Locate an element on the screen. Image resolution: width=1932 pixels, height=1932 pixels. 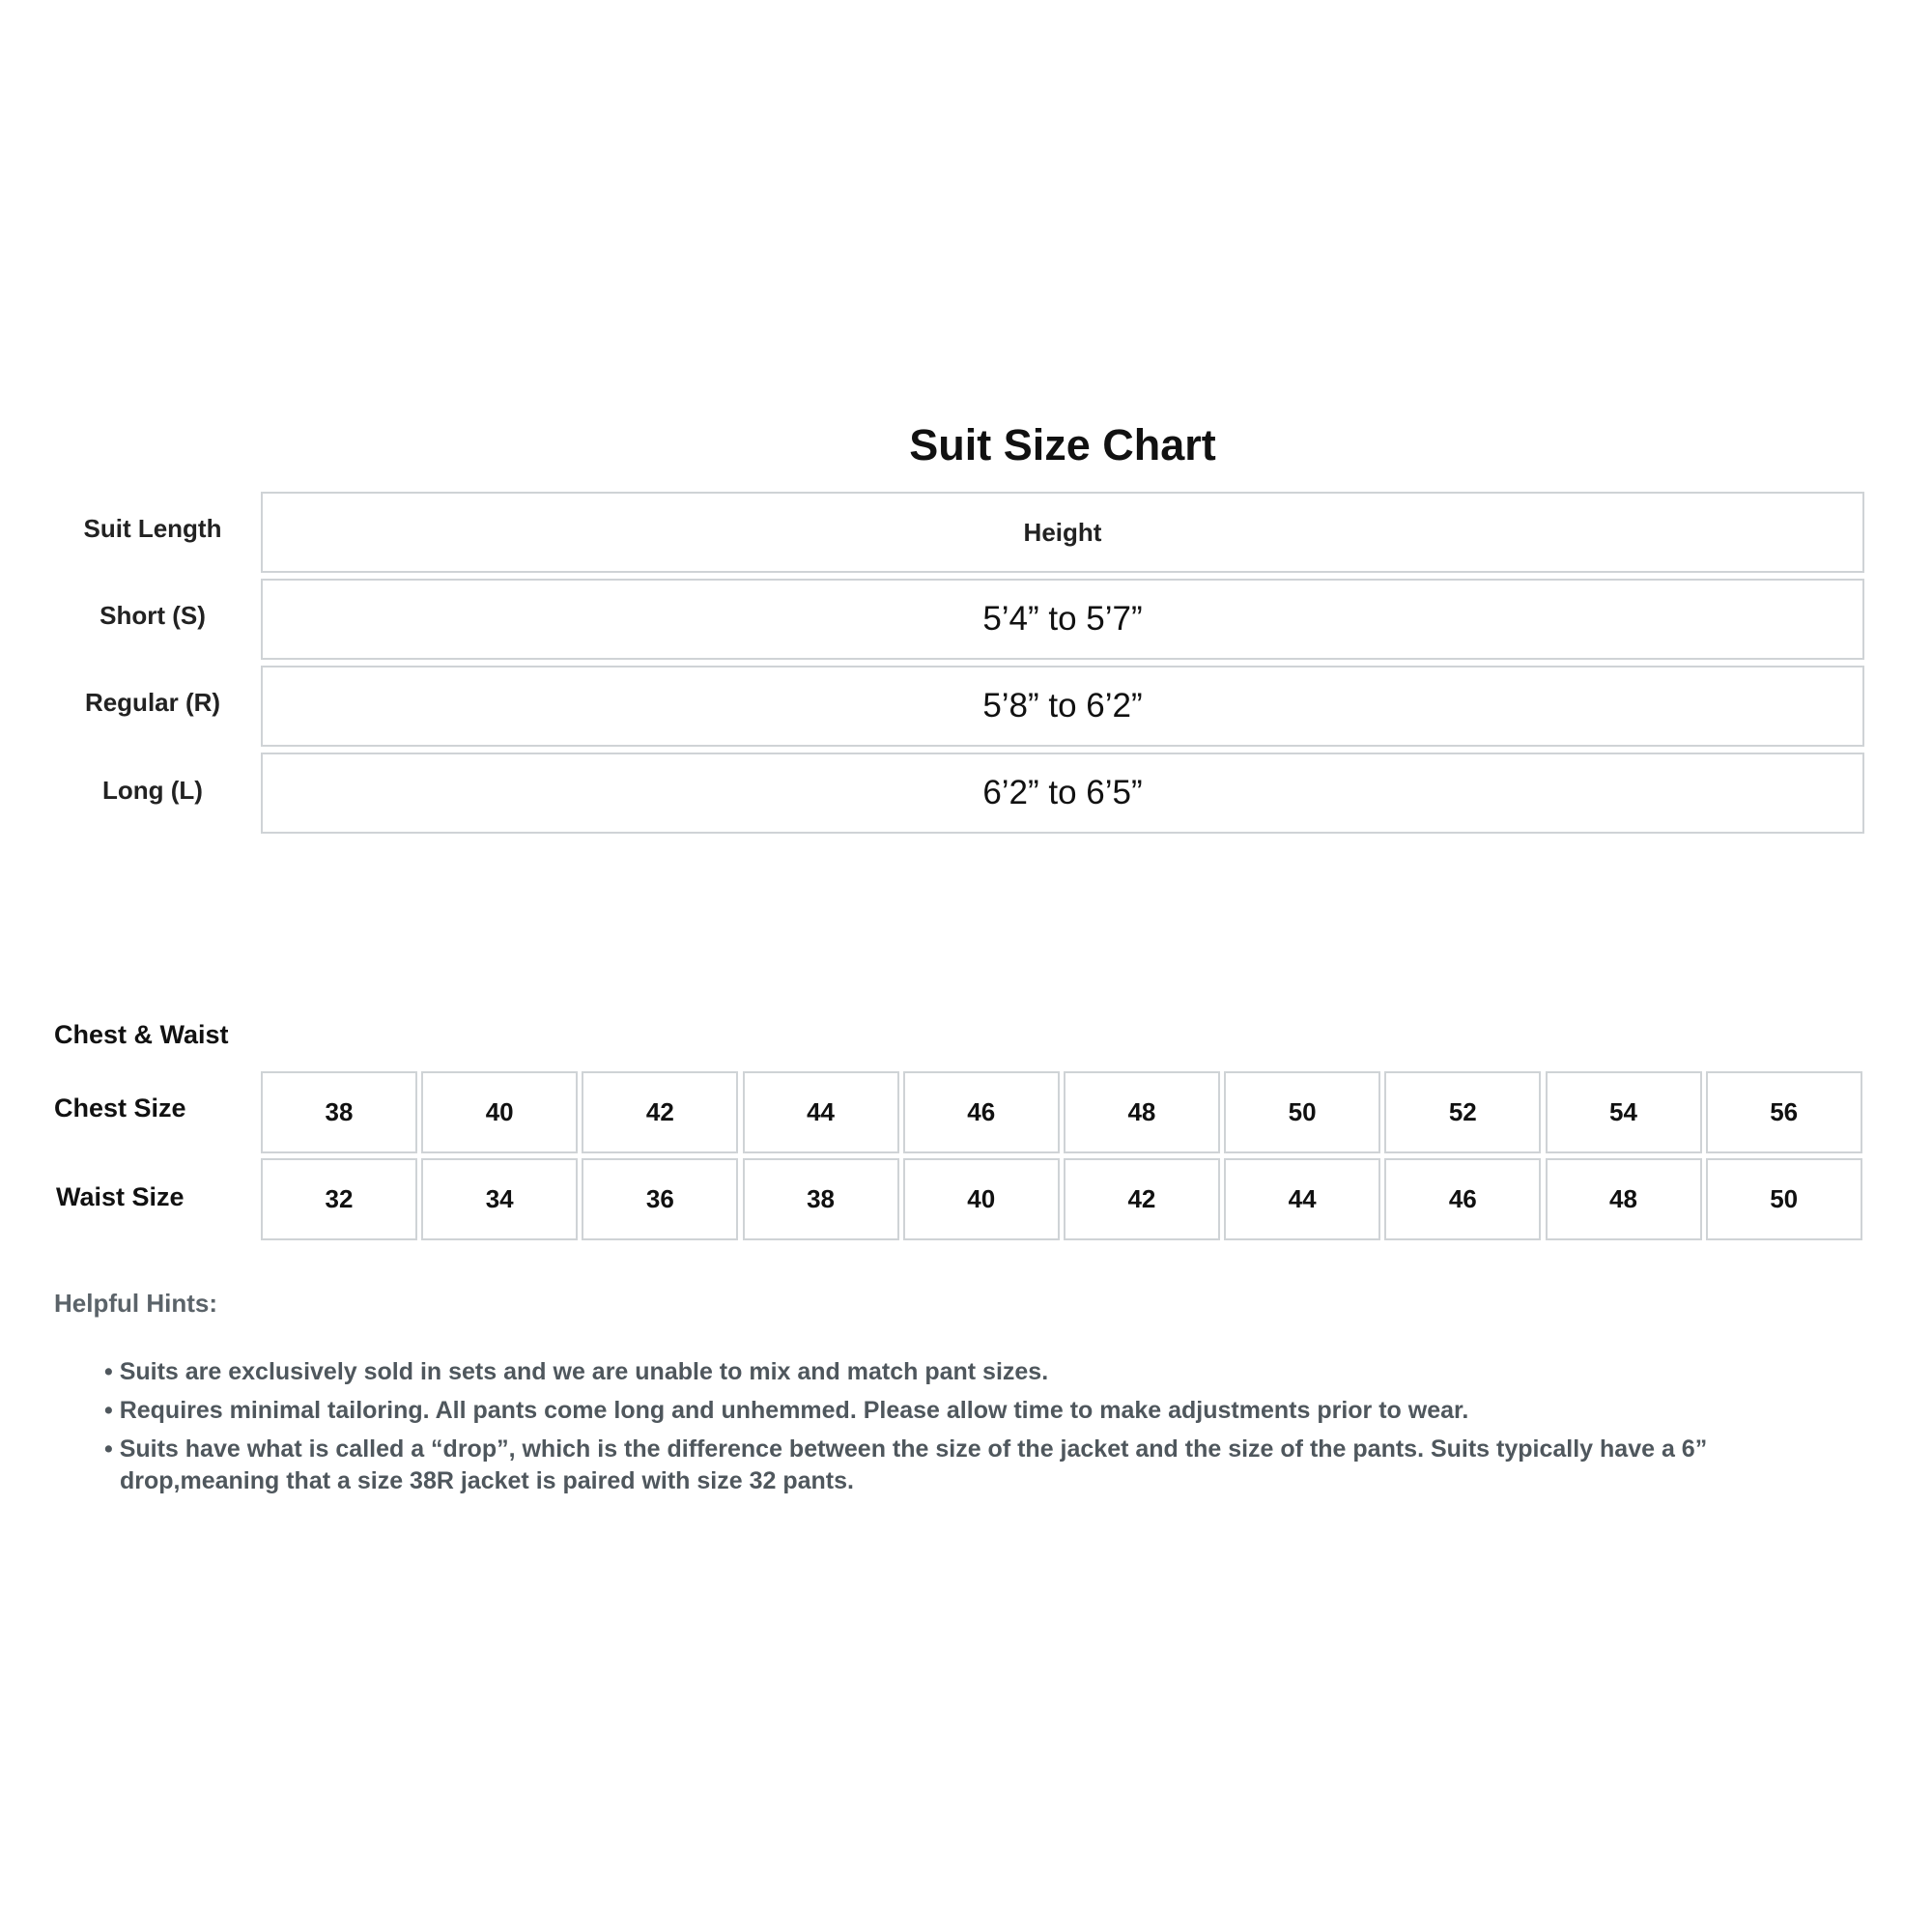
height-header: Height is located at coordinates (1062, 532).